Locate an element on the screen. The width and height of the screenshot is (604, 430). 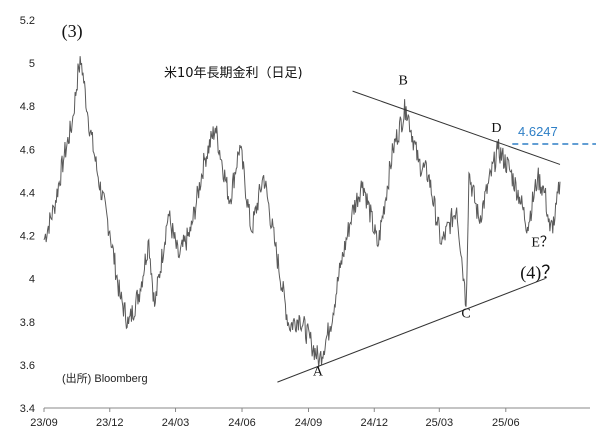
y-tick-label: 3.6 is located at coordinates (27, 366).